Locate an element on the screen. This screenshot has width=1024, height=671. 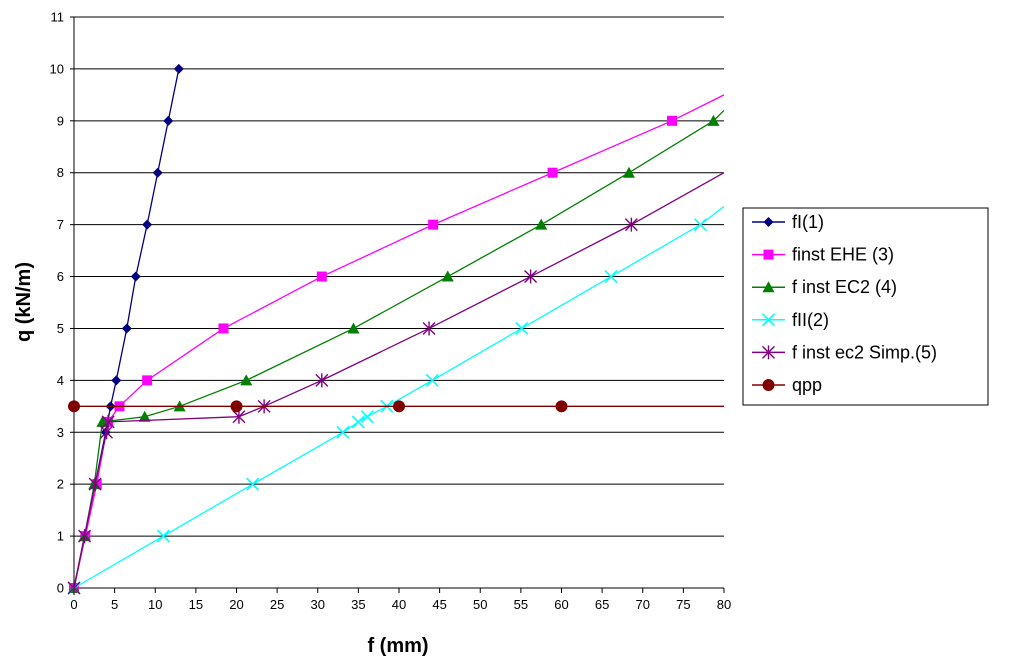
legend-label: fI(1) is located at coordinates (808, 222).